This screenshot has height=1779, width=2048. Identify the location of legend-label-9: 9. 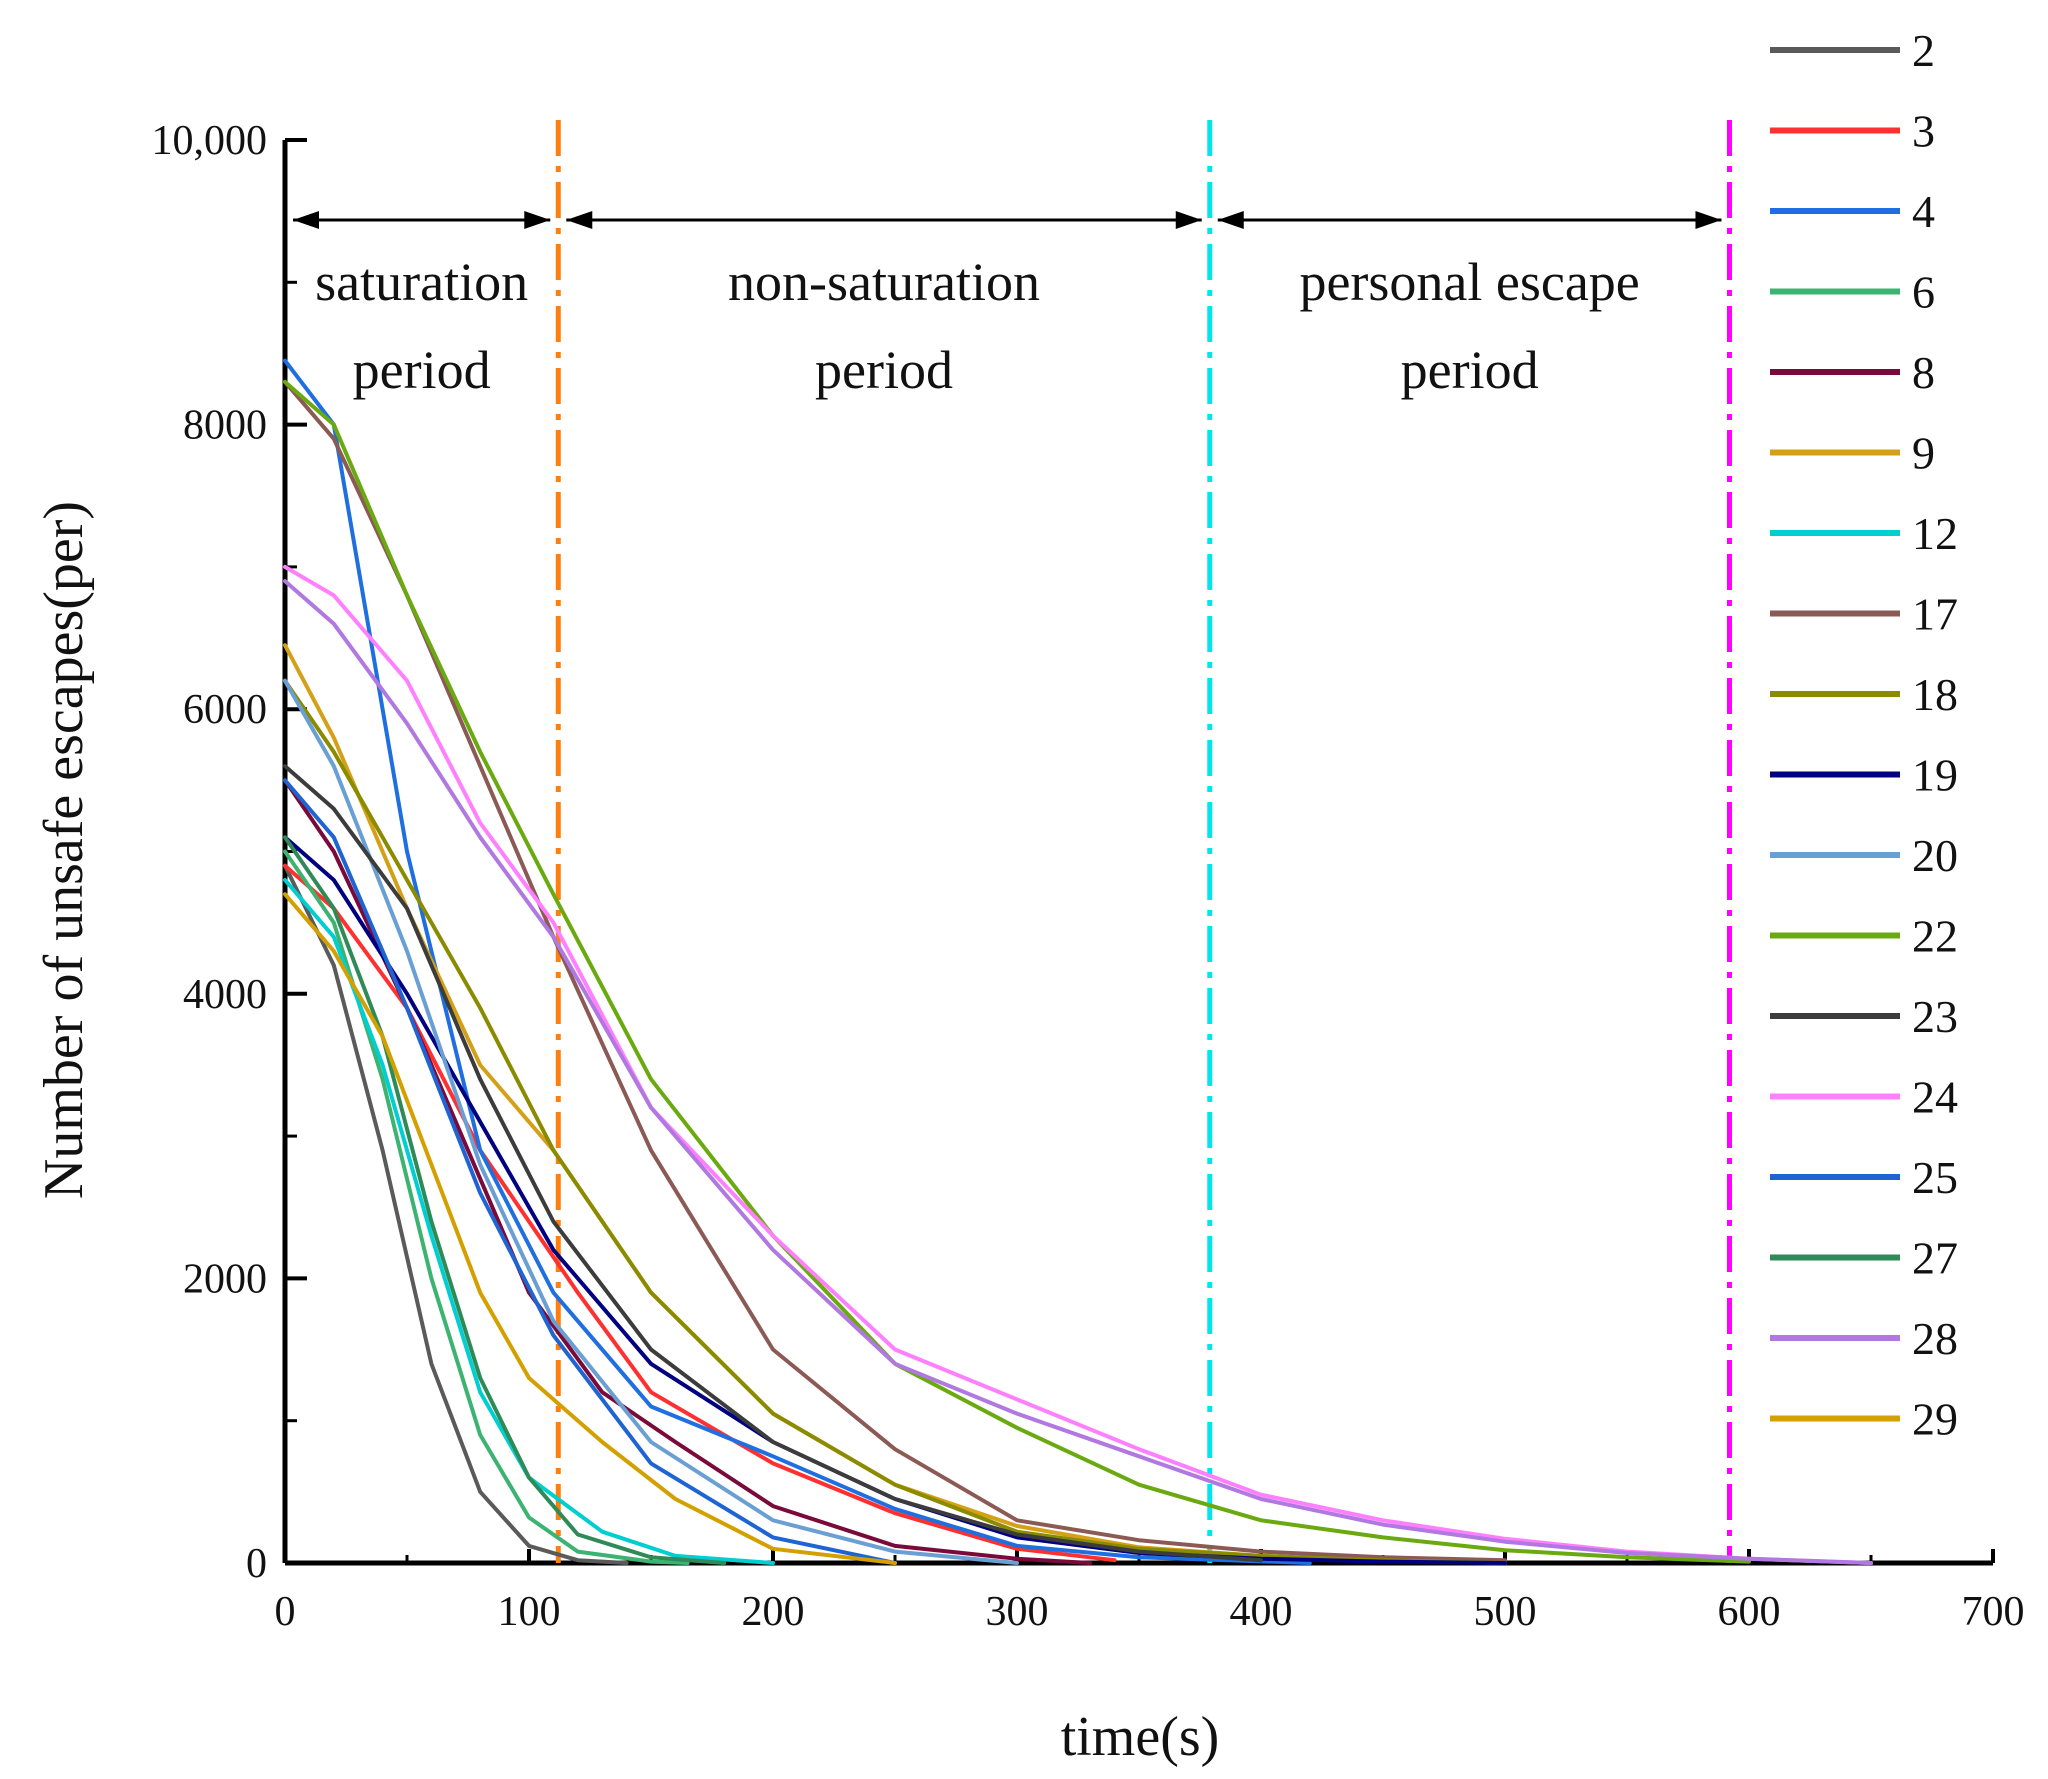
(1923, 453).